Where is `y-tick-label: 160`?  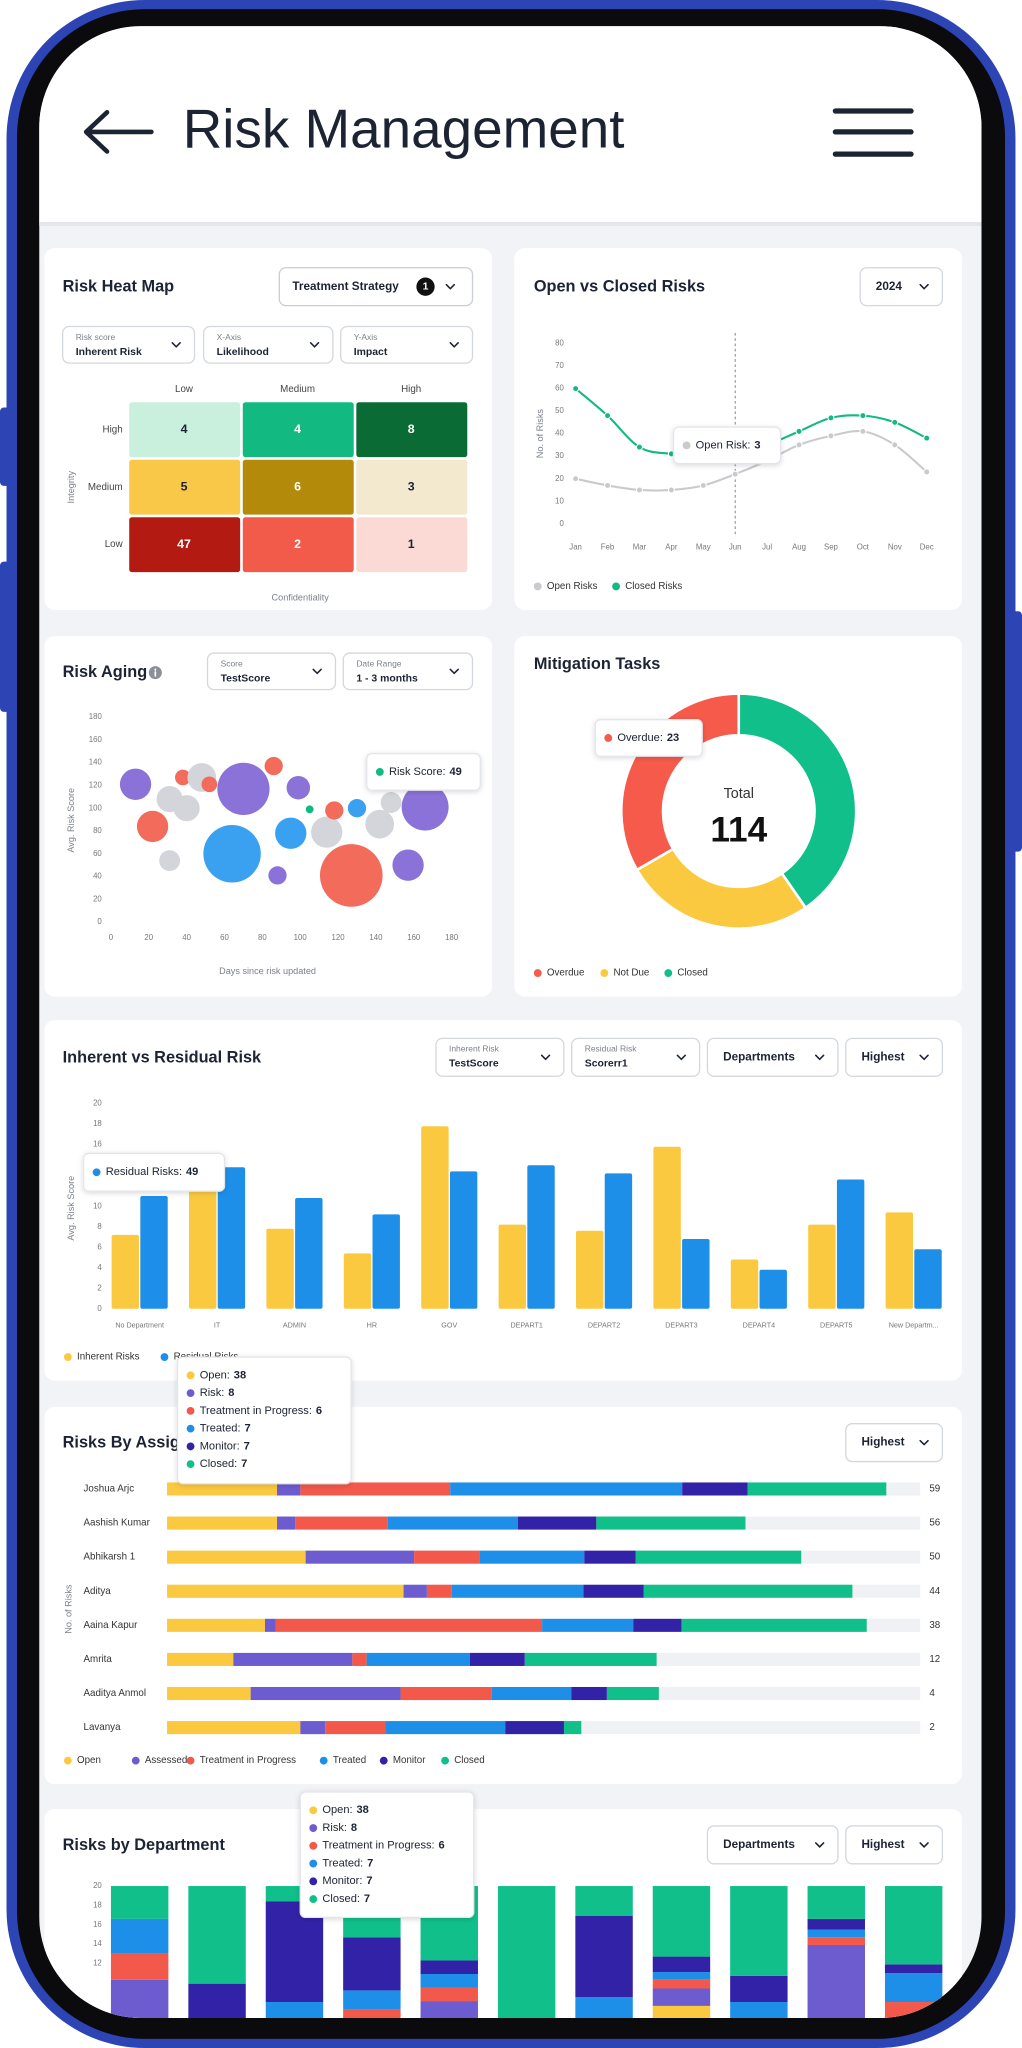
y-tick-label: 160 is located at coordinates (96, 739).